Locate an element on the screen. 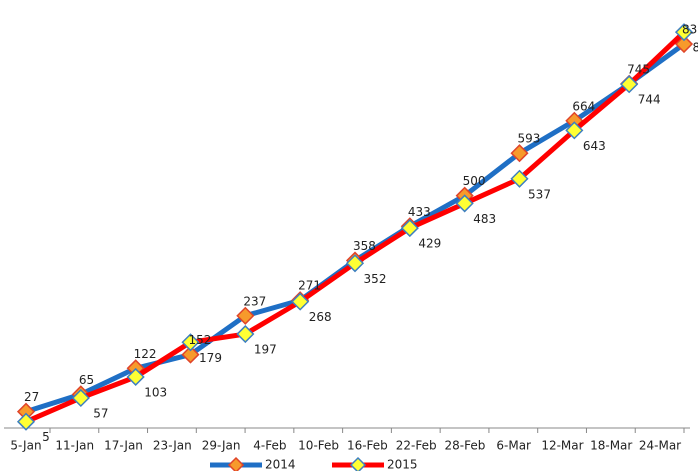 The image size is (698, 475). data-label: 103 is located at coordinates (155, 392).